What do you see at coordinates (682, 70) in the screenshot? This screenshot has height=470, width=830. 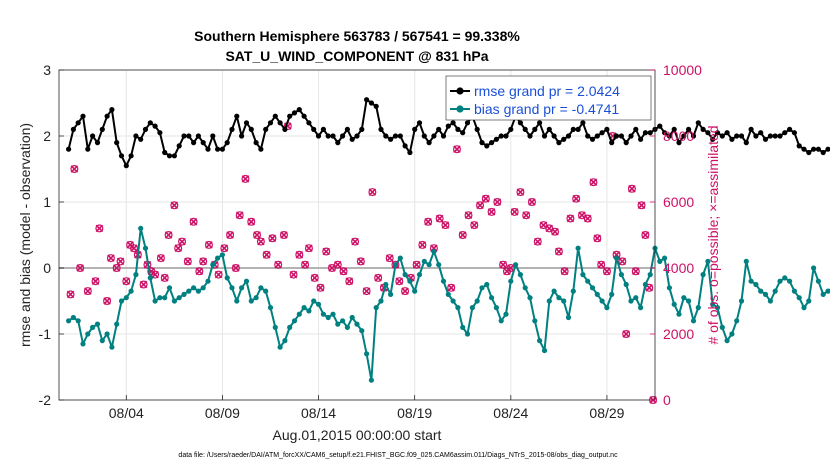 I see `y-right-tick-label: 10000` at bounding box center [682, 70].